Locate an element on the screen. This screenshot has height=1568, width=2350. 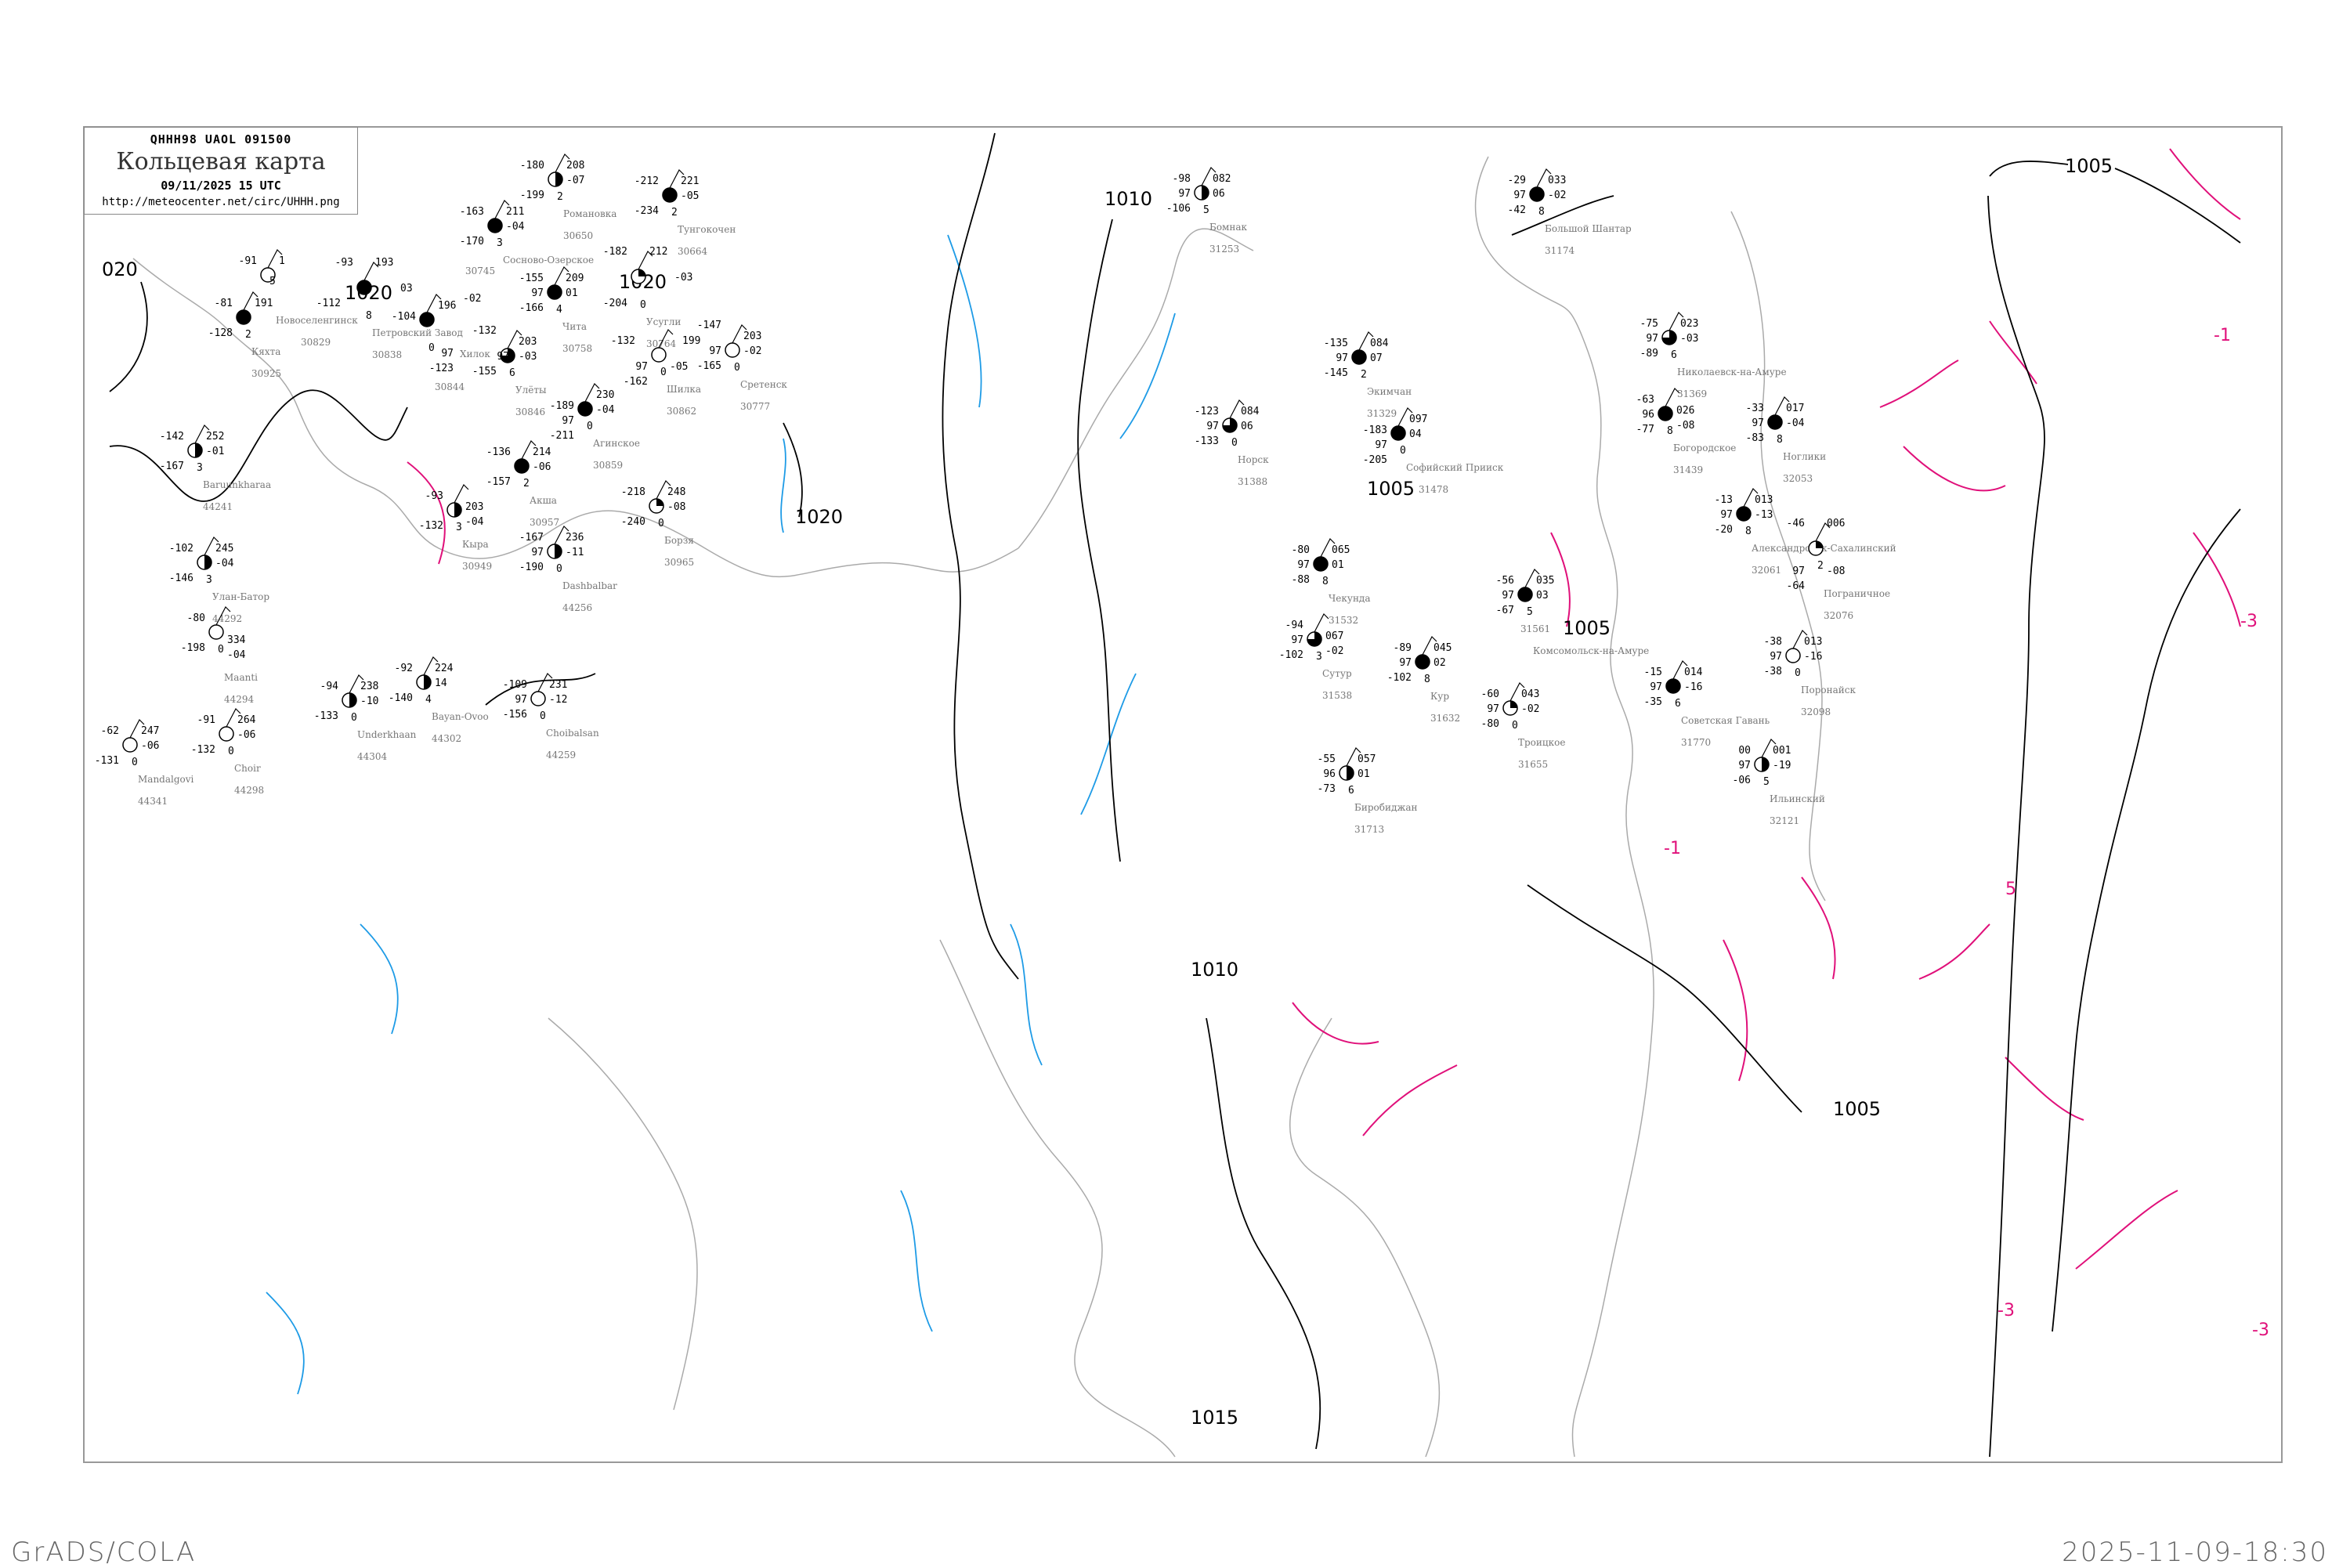
dew-point: -77 is located at coordinates (1645, 429).